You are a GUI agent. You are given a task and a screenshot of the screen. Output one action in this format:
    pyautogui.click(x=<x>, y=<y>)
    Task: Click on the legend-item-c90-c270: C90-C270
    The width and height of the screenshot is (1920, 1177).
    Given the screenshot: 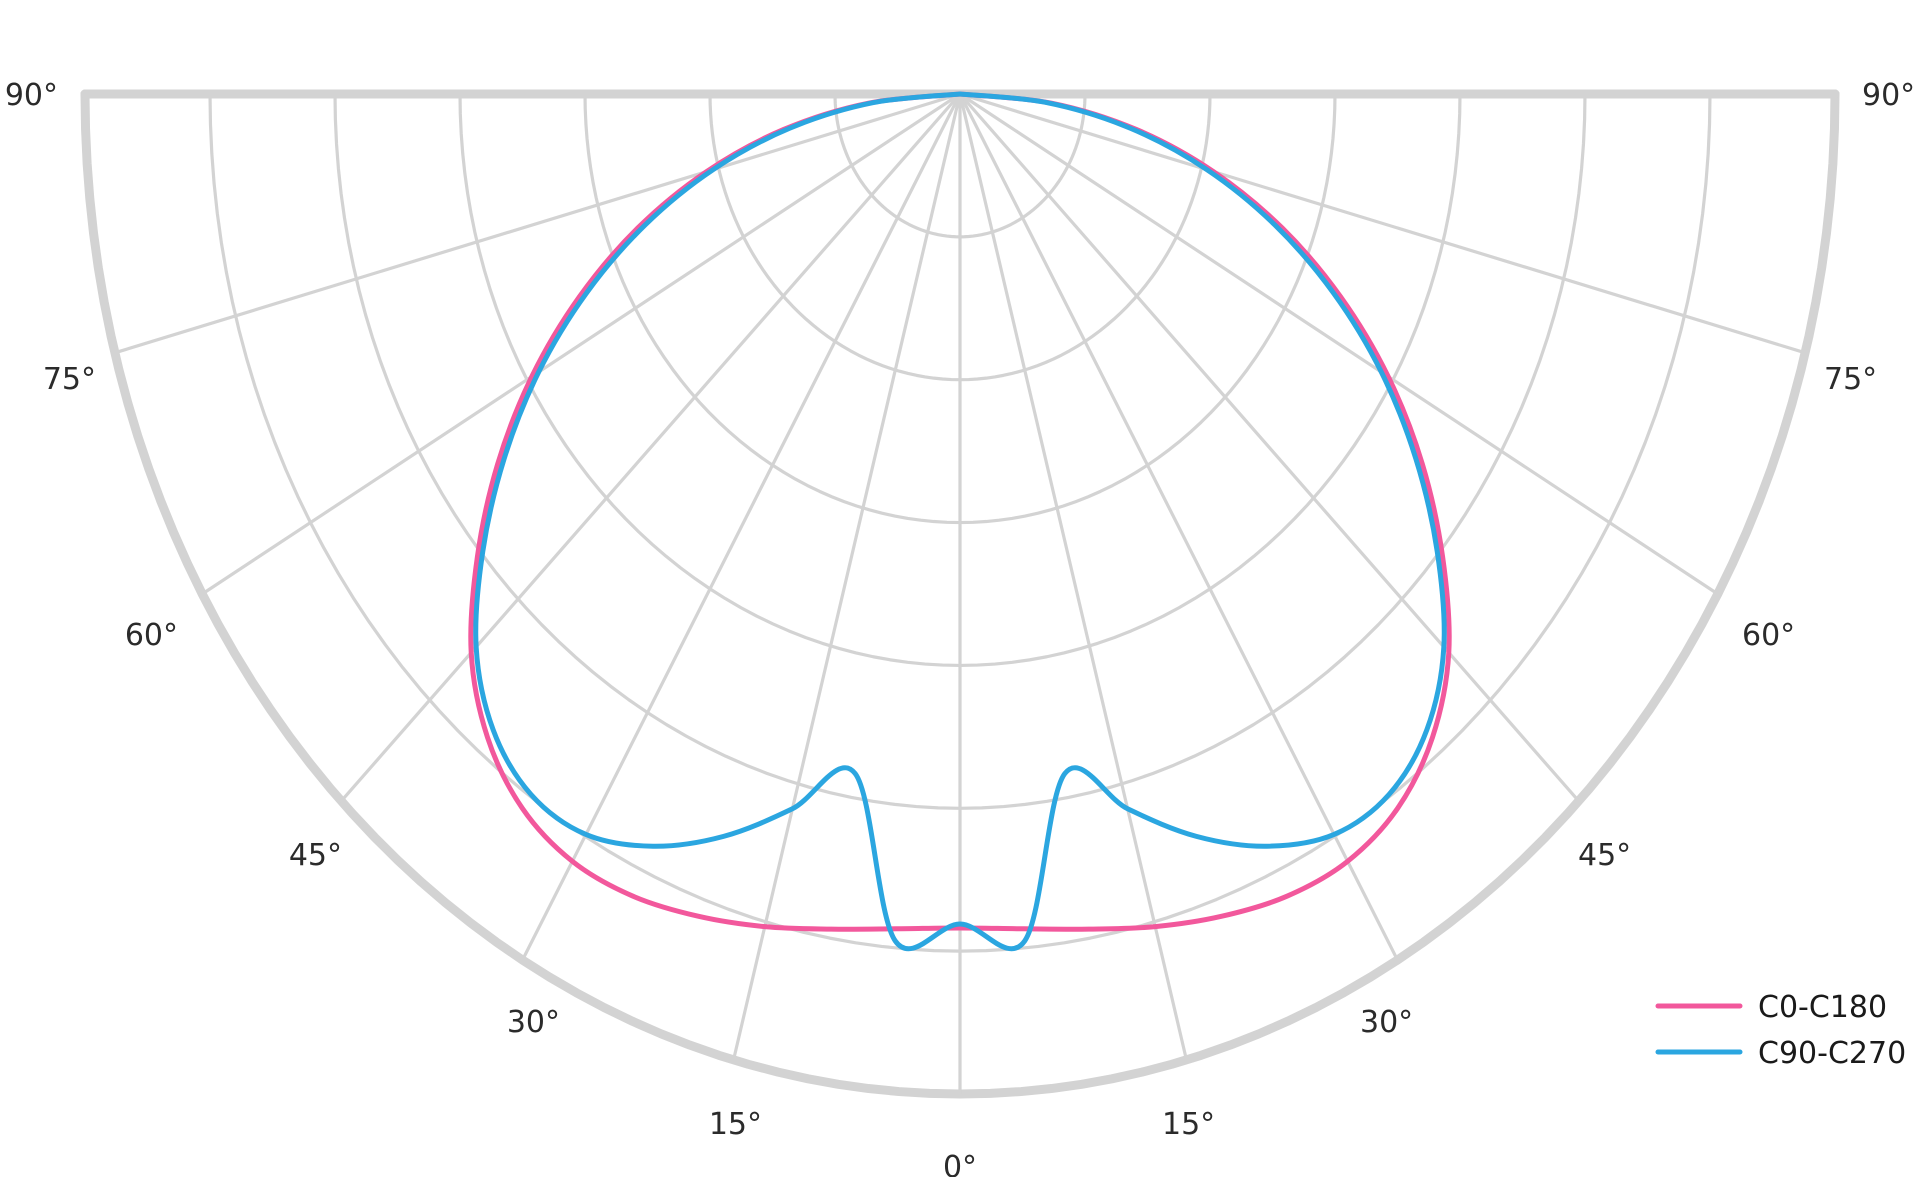 What is the action you would take?
    pyautogui.click(x=1780, y=1053)
    